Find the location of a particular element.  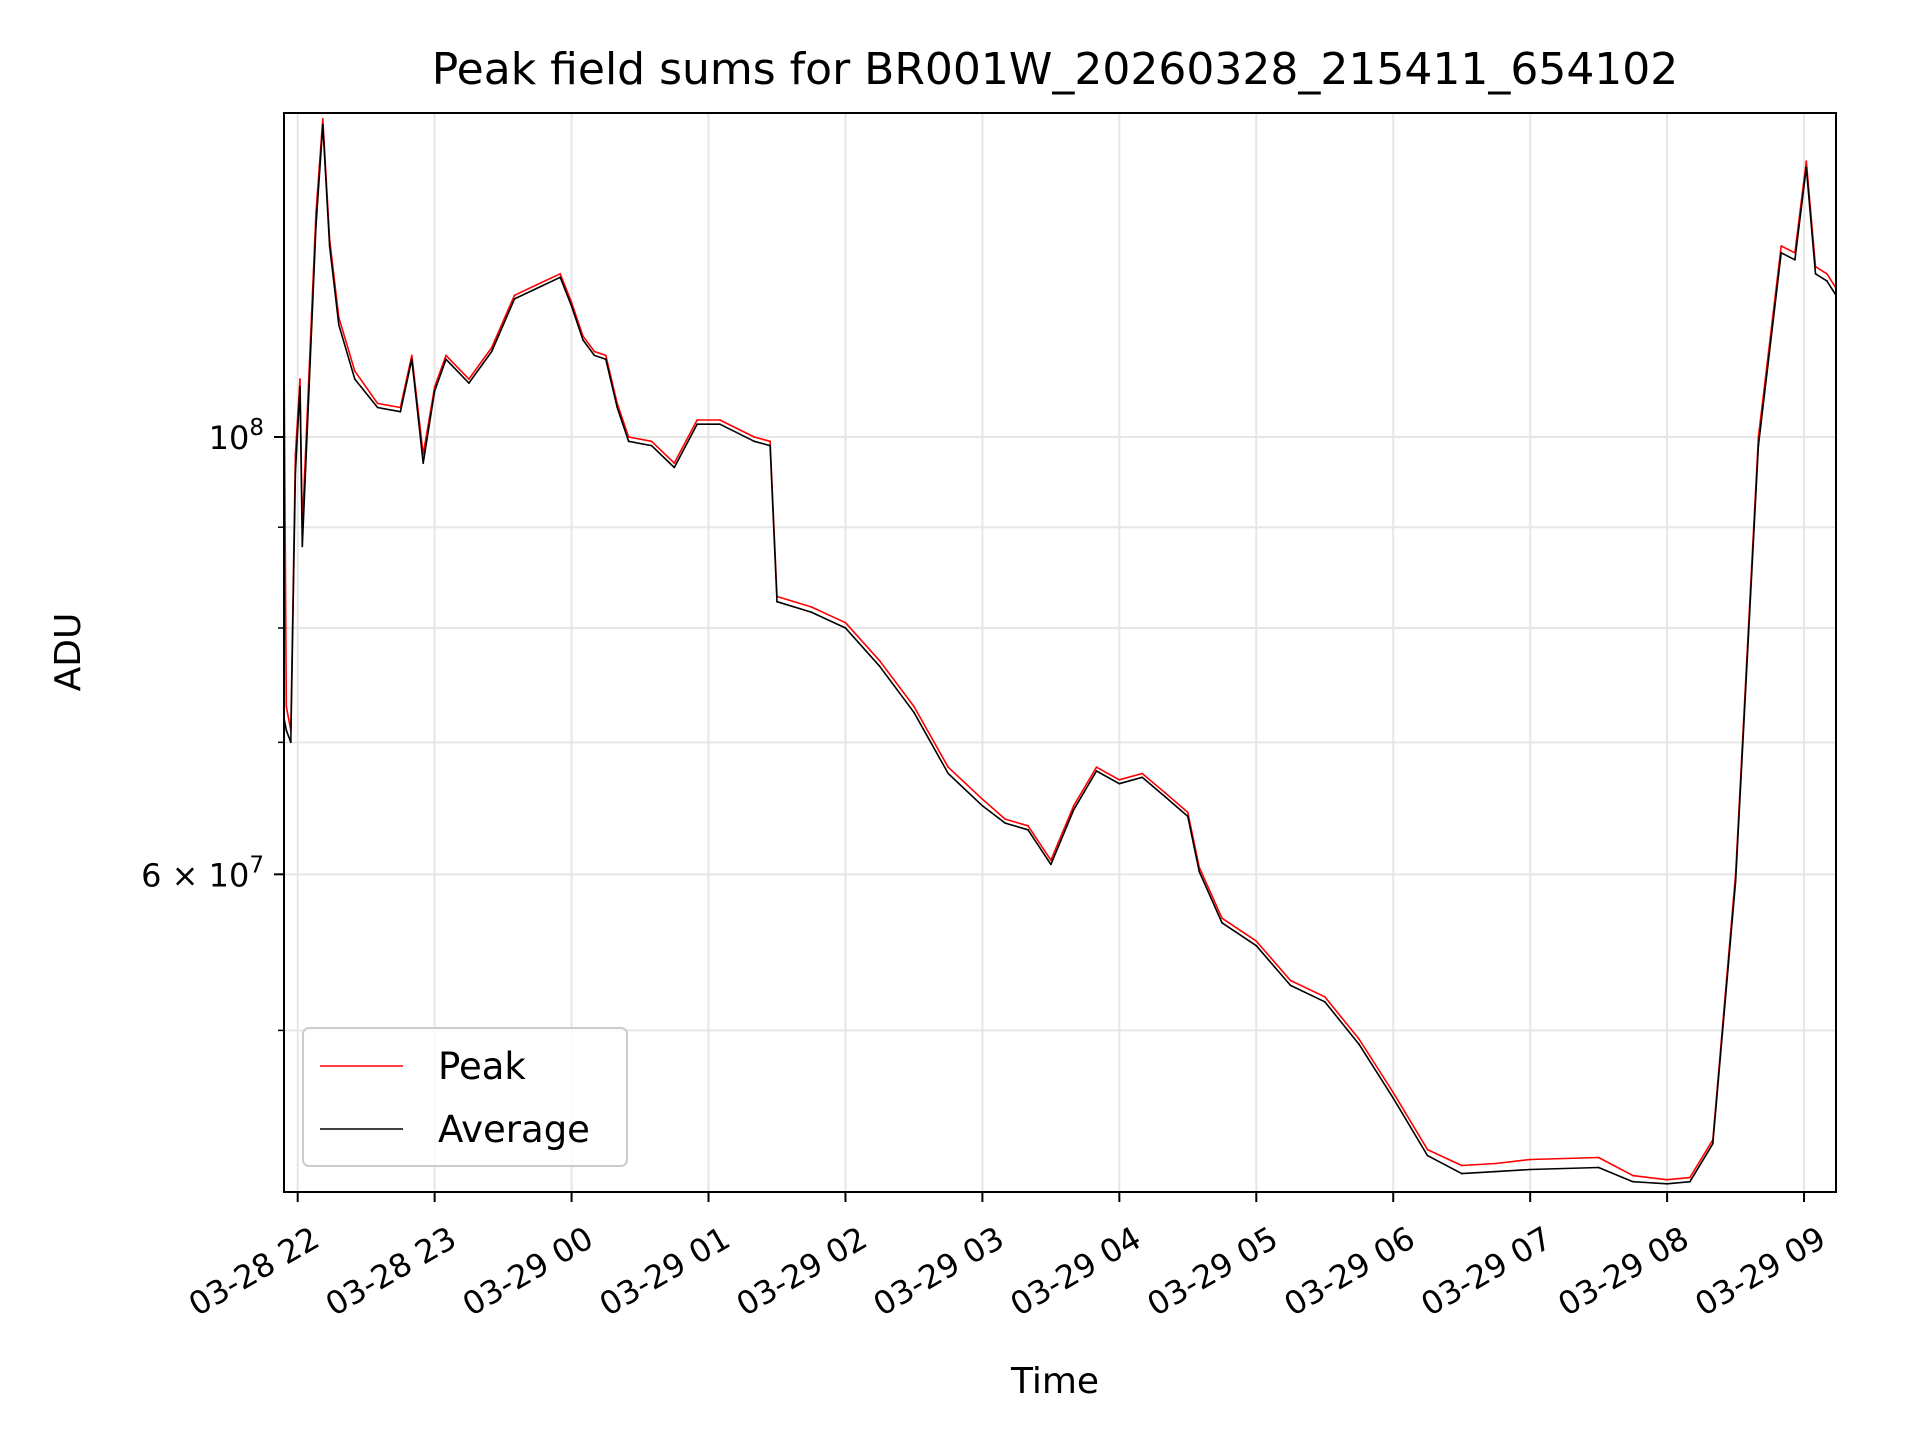

y-axis-ticks: 108 6 × 107 is located at coordinates (212, 723).